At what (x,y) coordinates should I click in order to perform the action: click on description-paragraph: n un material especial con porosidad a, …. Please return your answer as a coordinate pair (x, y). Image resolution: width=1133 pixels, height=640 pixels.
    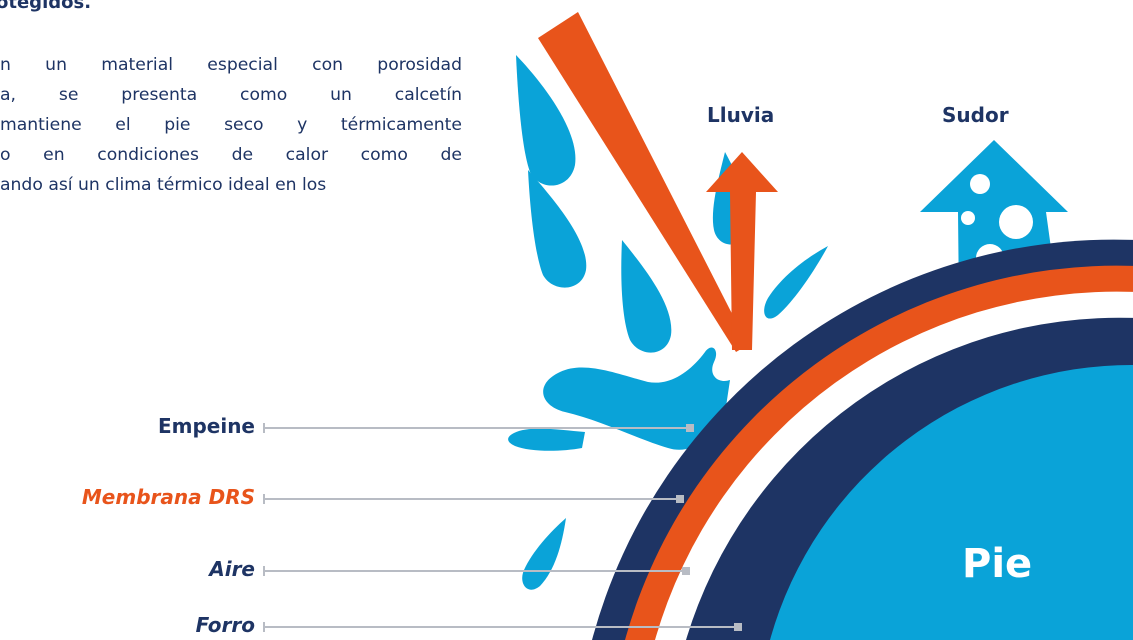
    Looking at the image, I should click on (231, 125).